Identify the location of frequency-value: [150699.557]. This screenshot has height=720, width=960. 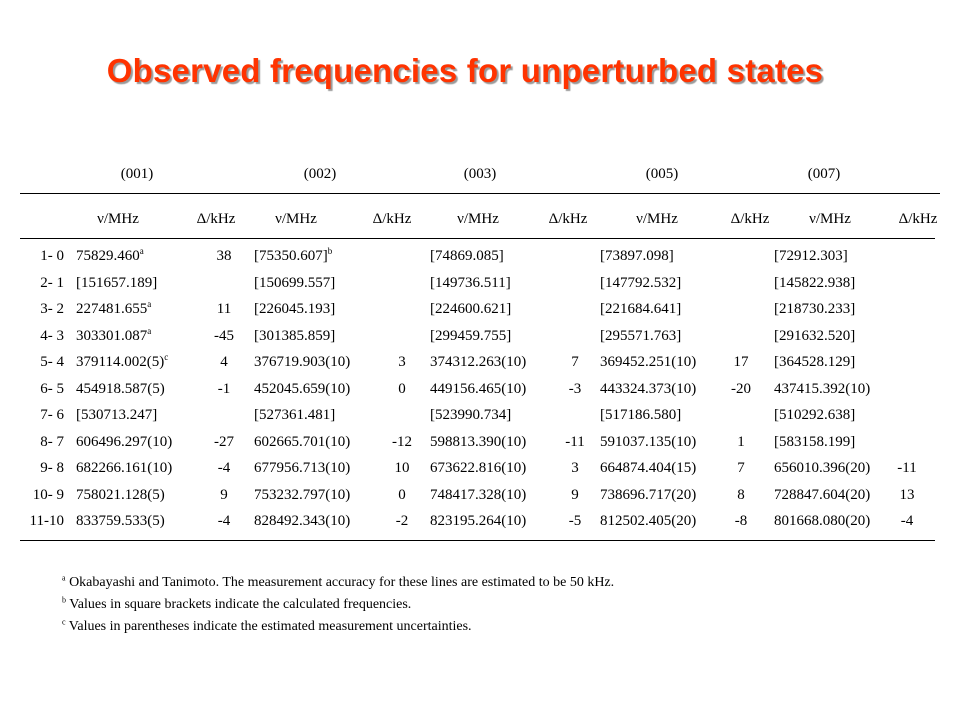
(294, 283).